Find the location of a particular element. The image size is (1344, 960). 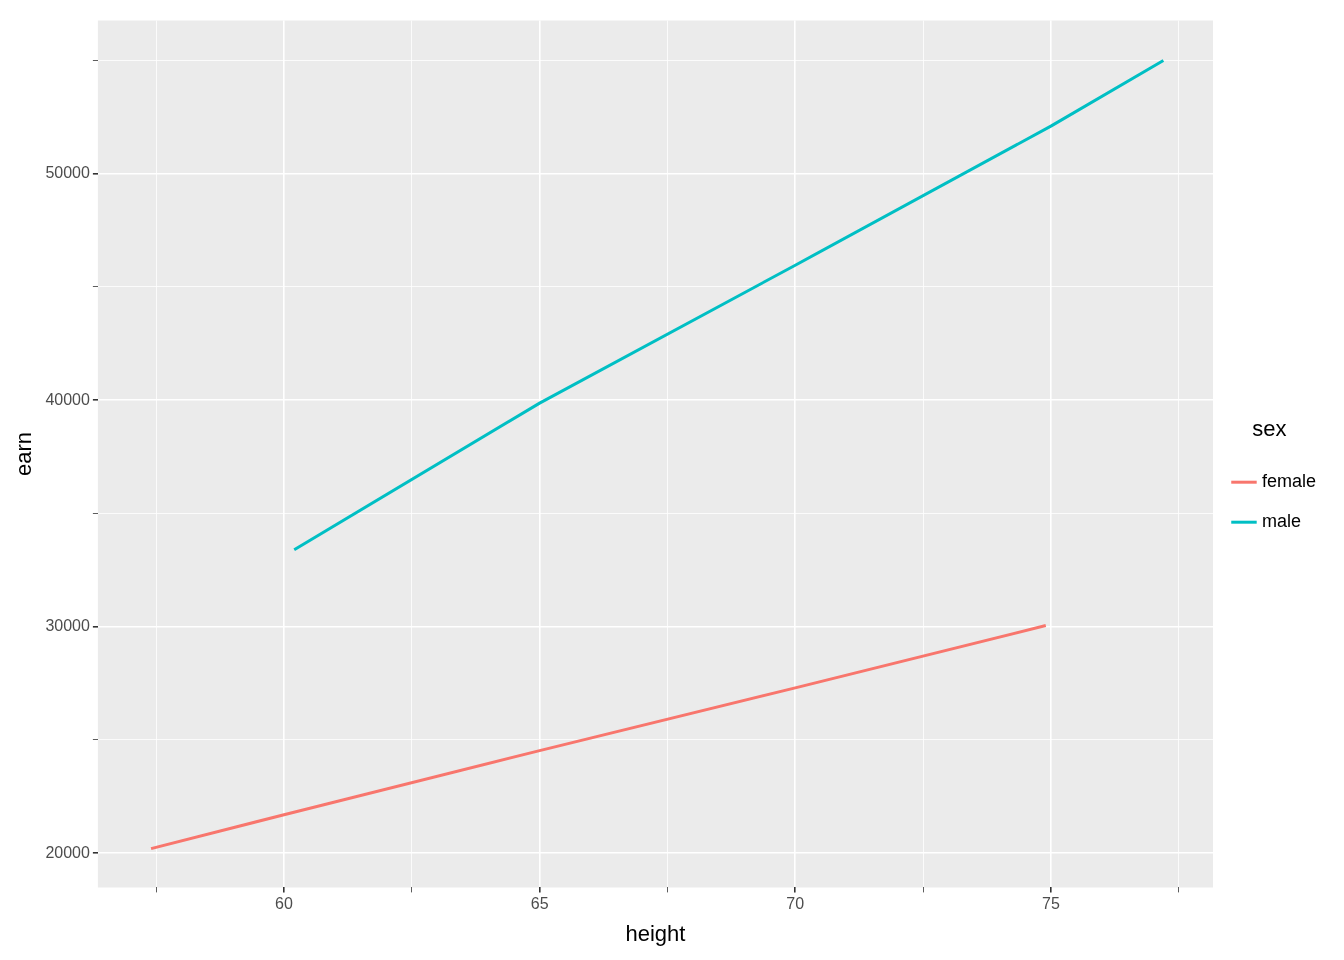

x-axis-title: height is located at coordinates (655, 933).